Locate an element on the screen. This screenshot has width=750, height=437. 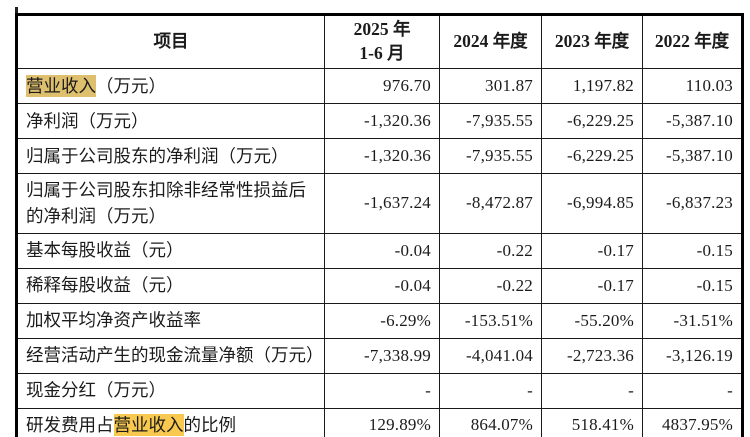
header-cell: 2025 年 1-6 月 is located at coordinates (382, 41).